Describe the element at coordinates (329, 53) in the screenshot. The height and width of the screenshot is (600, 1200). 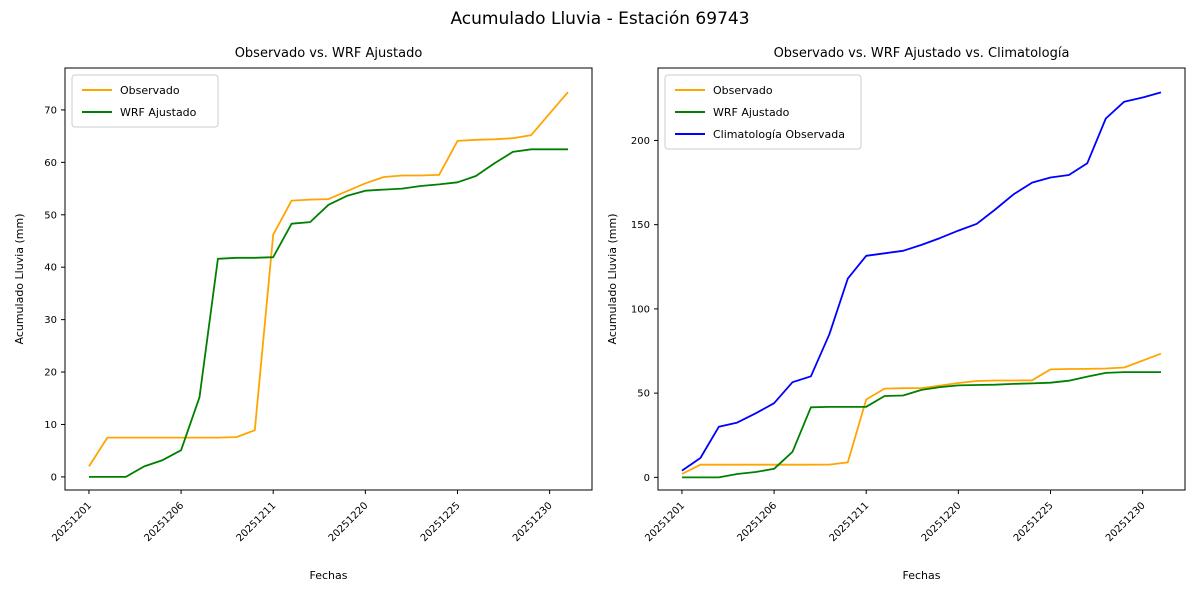
I see `subplot-title: Observado vs. WRF Ajustado` at that location.